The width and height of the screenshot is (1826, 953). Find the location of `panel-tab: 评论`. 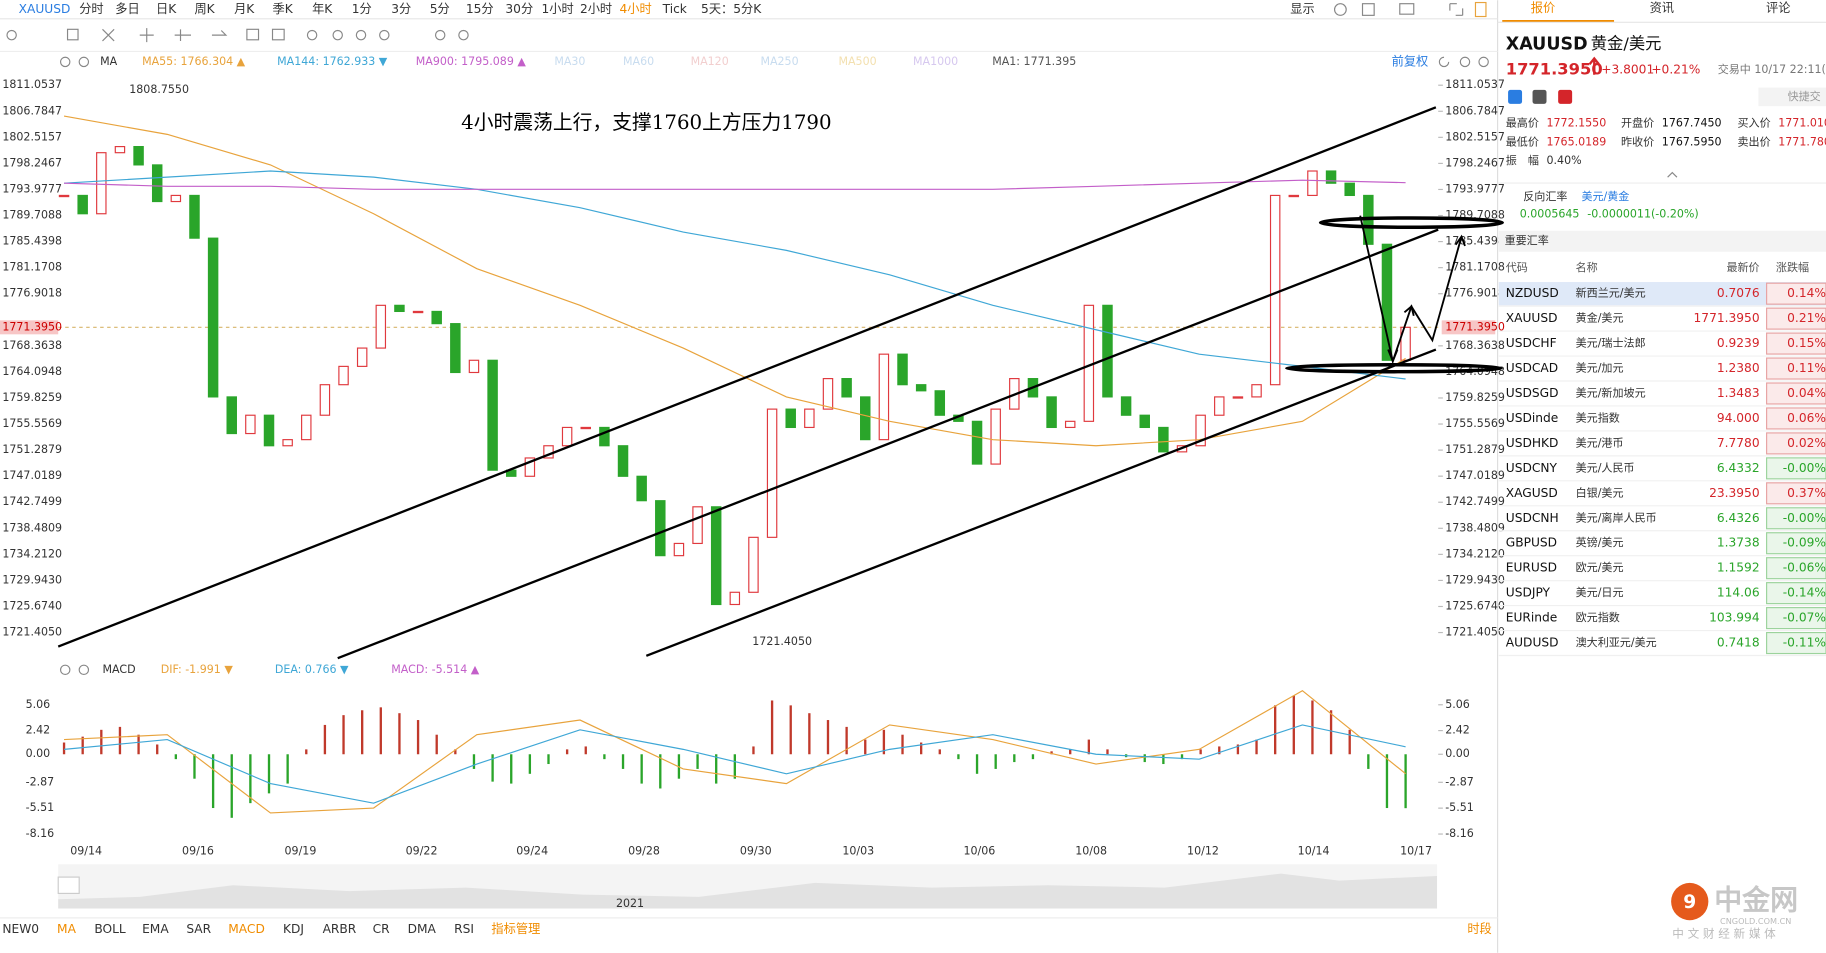

panel-tab: 评论 is located at coordinates (1778, 8).